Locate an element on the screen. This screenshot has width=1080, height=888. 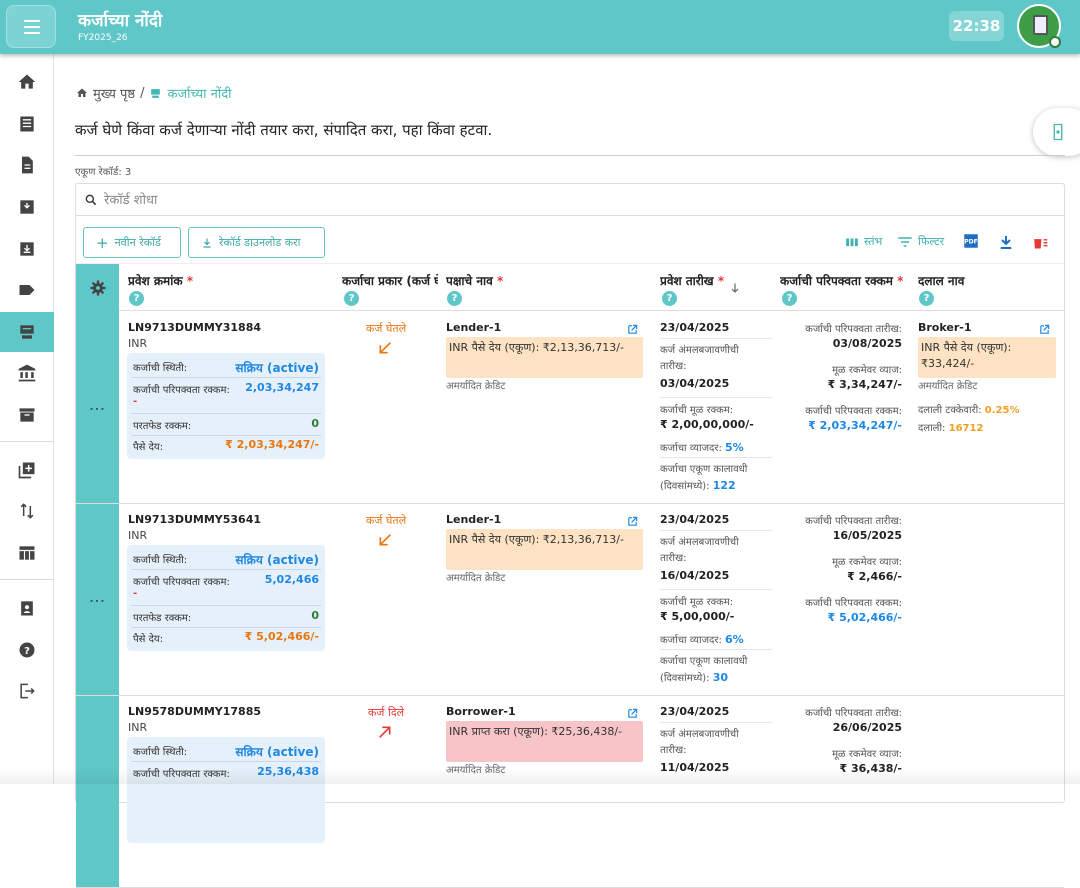
search-bar is located at coordinates (570, 200).